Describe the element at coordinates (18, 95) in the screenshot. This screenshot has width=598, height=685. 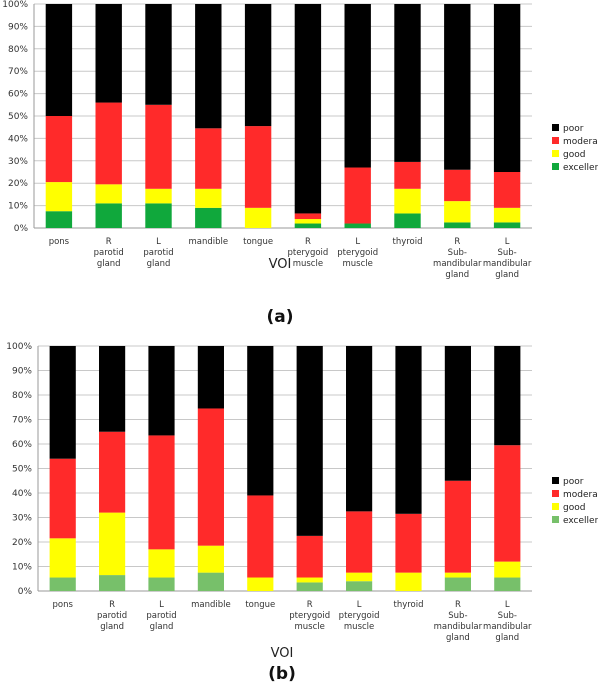
I see `y-tick-label: 60%` at that location.